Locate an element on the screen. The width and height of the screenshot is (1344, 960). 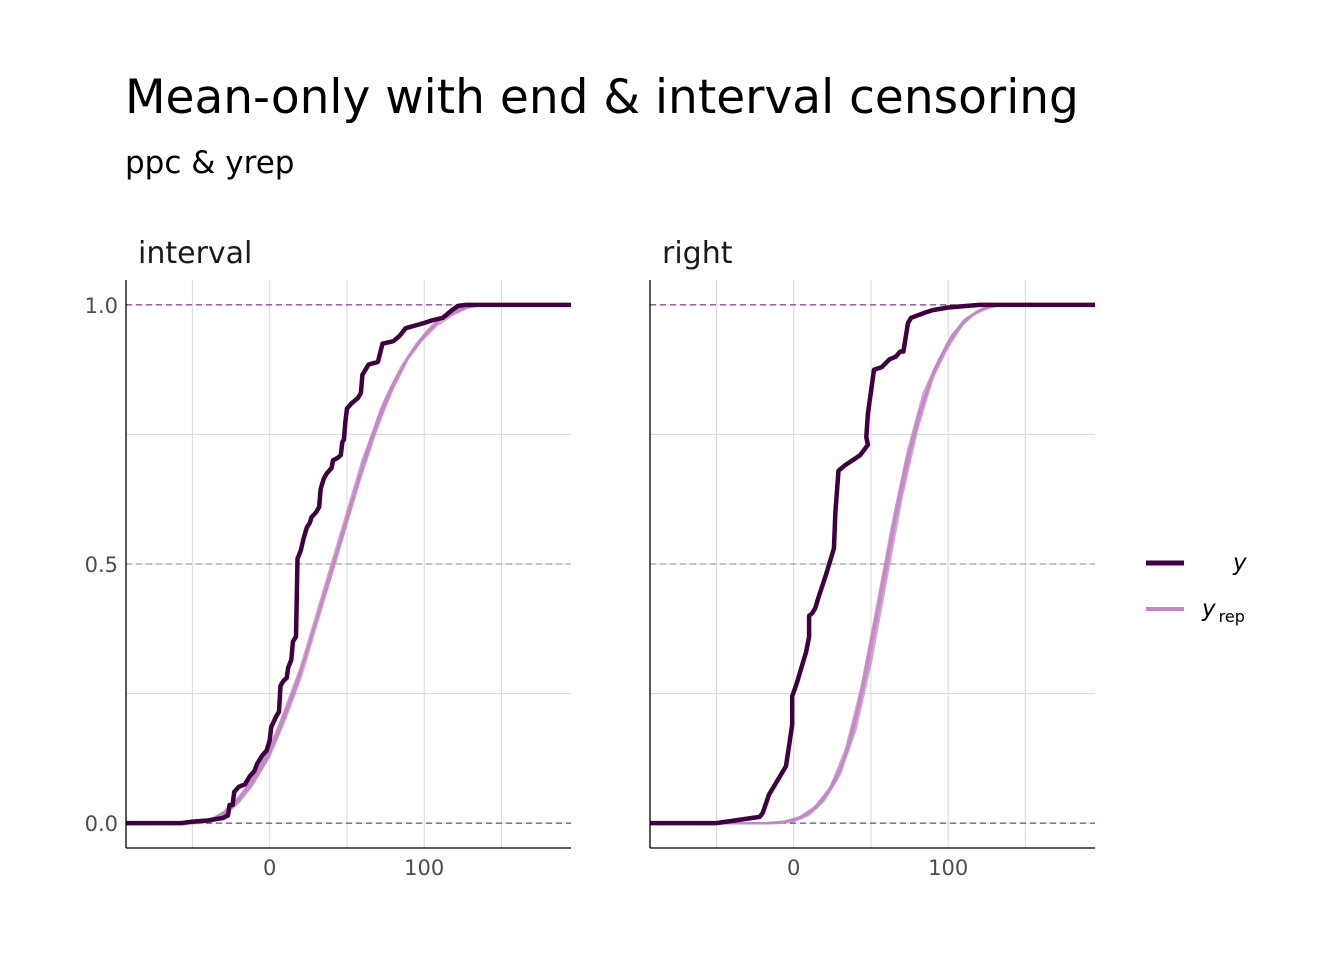
y-tick-label: 0.5 is located at coordinates (101, 565).